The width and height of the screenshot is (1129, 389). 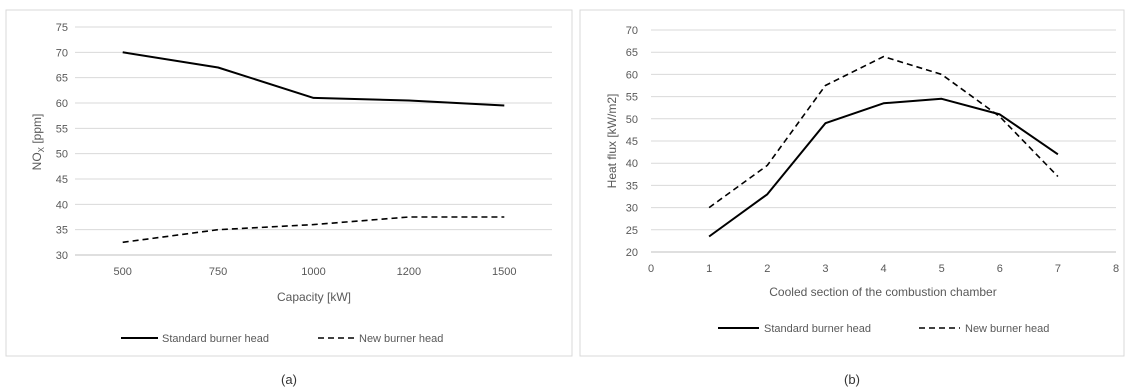 What do you see at coordinates (632, 164) in the screenshot?
I see `chart-b-y-tick-label: 40` at bounding box center [632, 164].